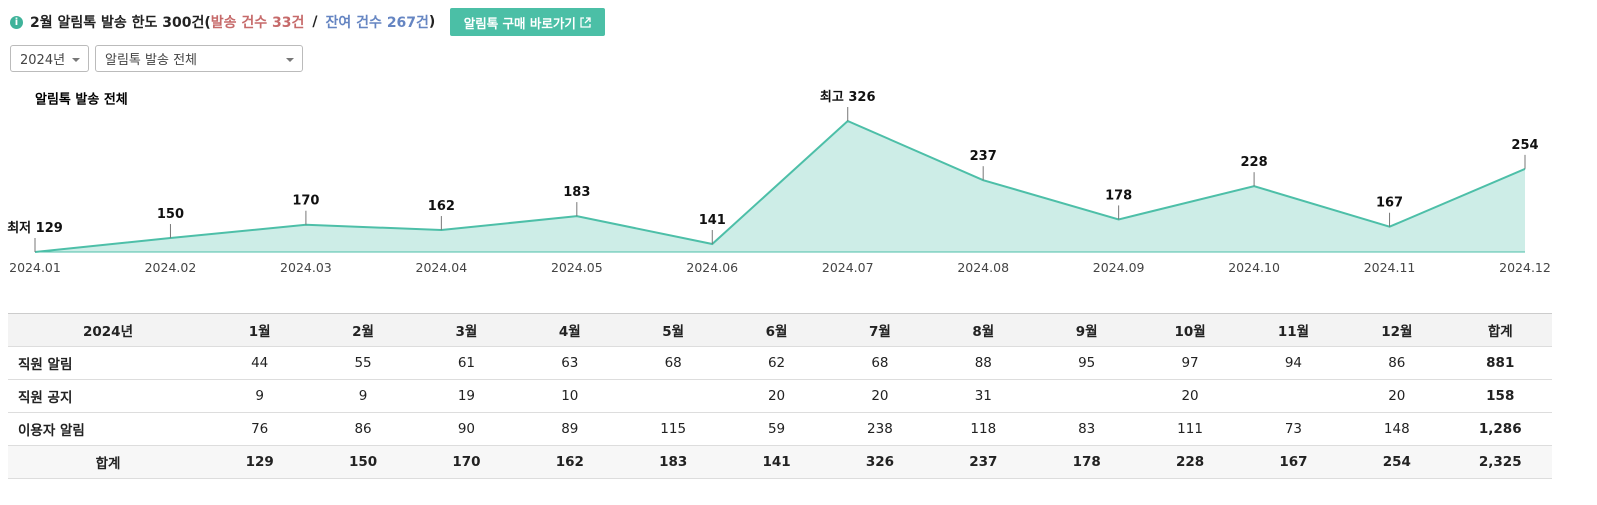  I want to click on table-cell: 141, so click(776, 462).